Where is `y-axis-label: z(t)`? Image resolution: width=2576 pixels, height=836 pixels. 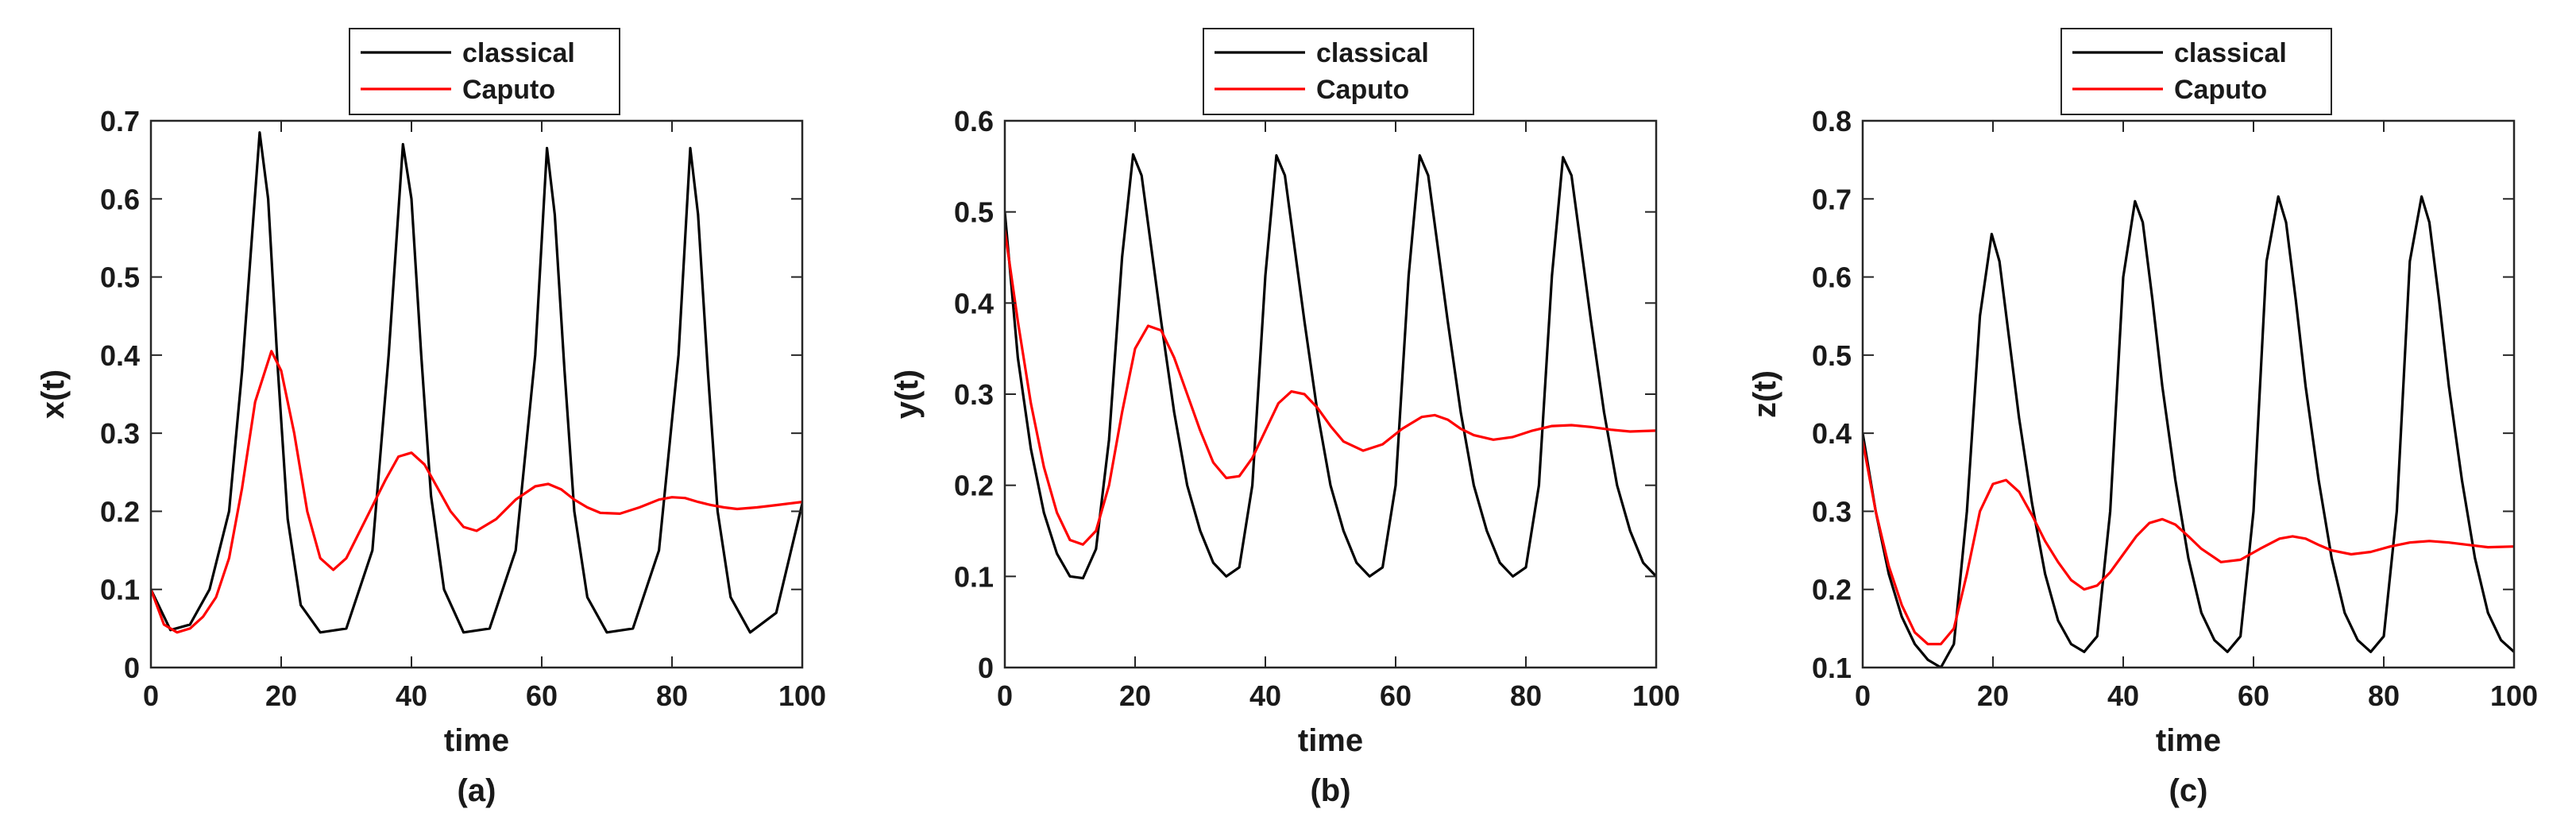
y-axis-label: z(t) is located at coordinates (1765, 394).